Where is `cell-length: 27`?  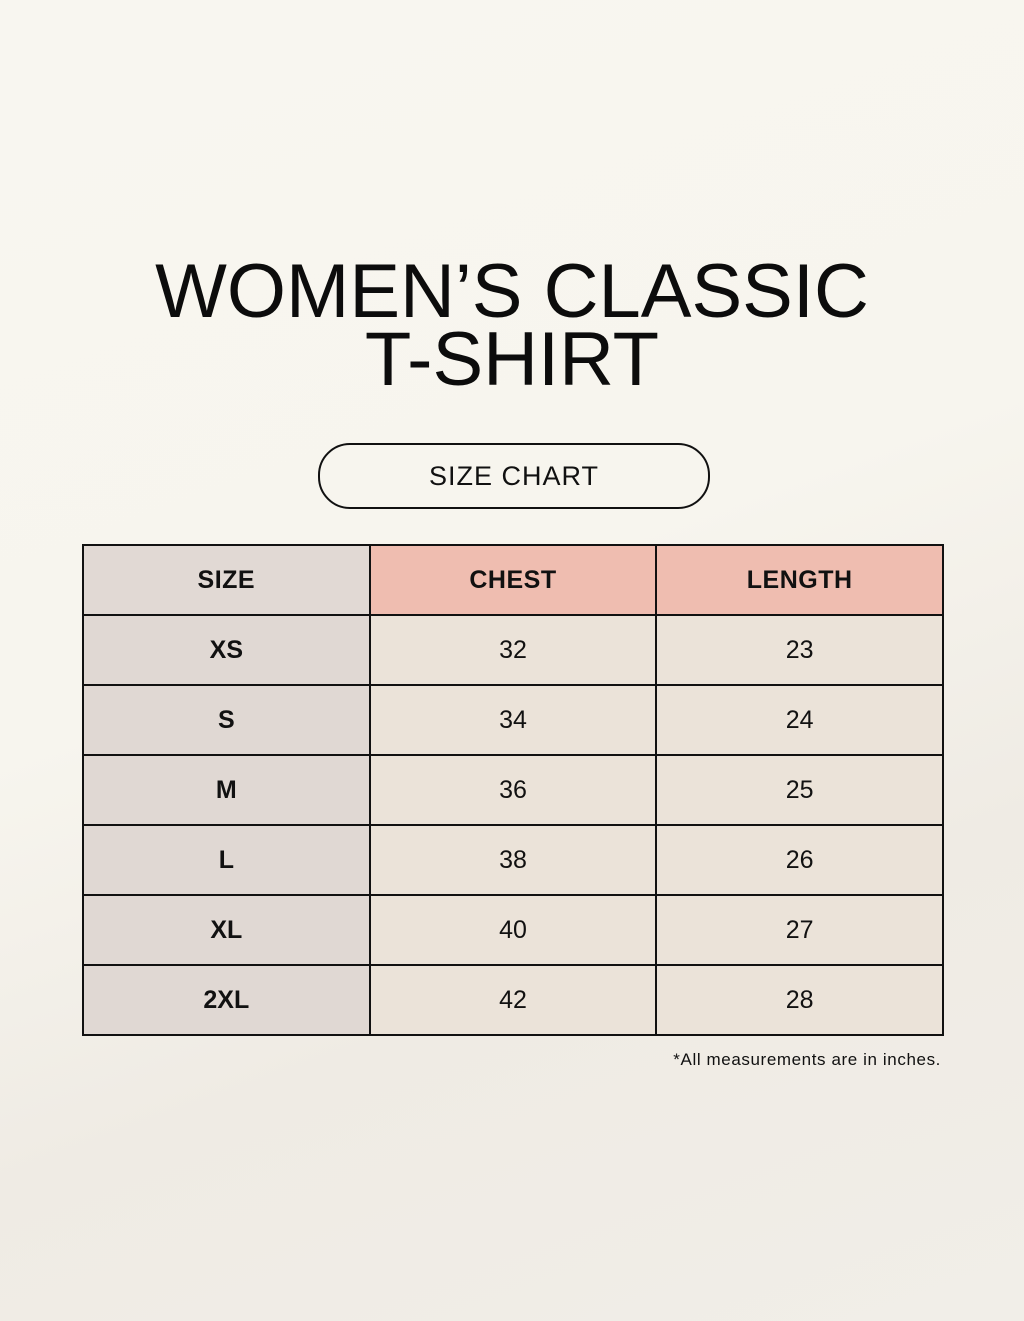 cell-length: 27 is located at coordinates (799, 930).